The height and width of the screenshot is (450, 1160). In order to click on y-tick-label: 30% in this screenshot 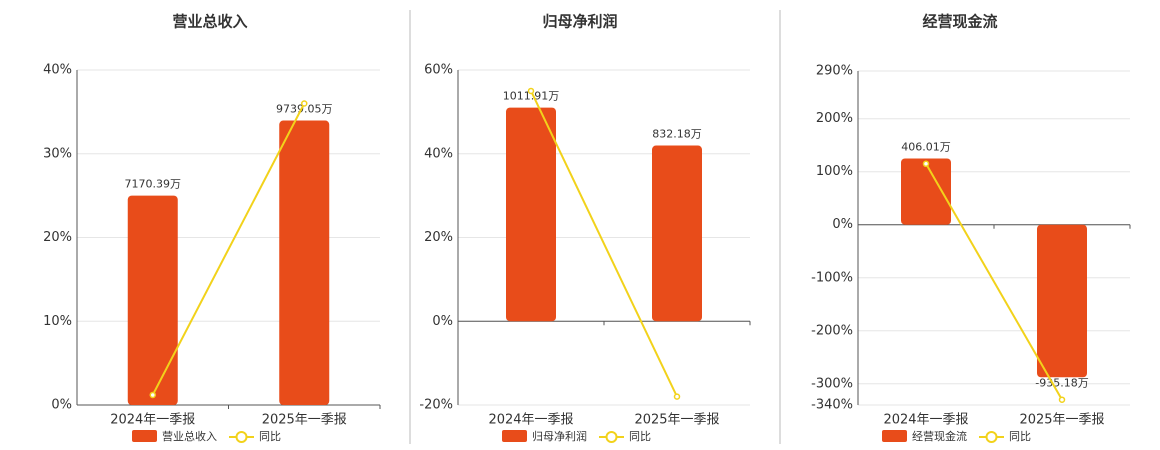, I will do `click(57, 153)`.